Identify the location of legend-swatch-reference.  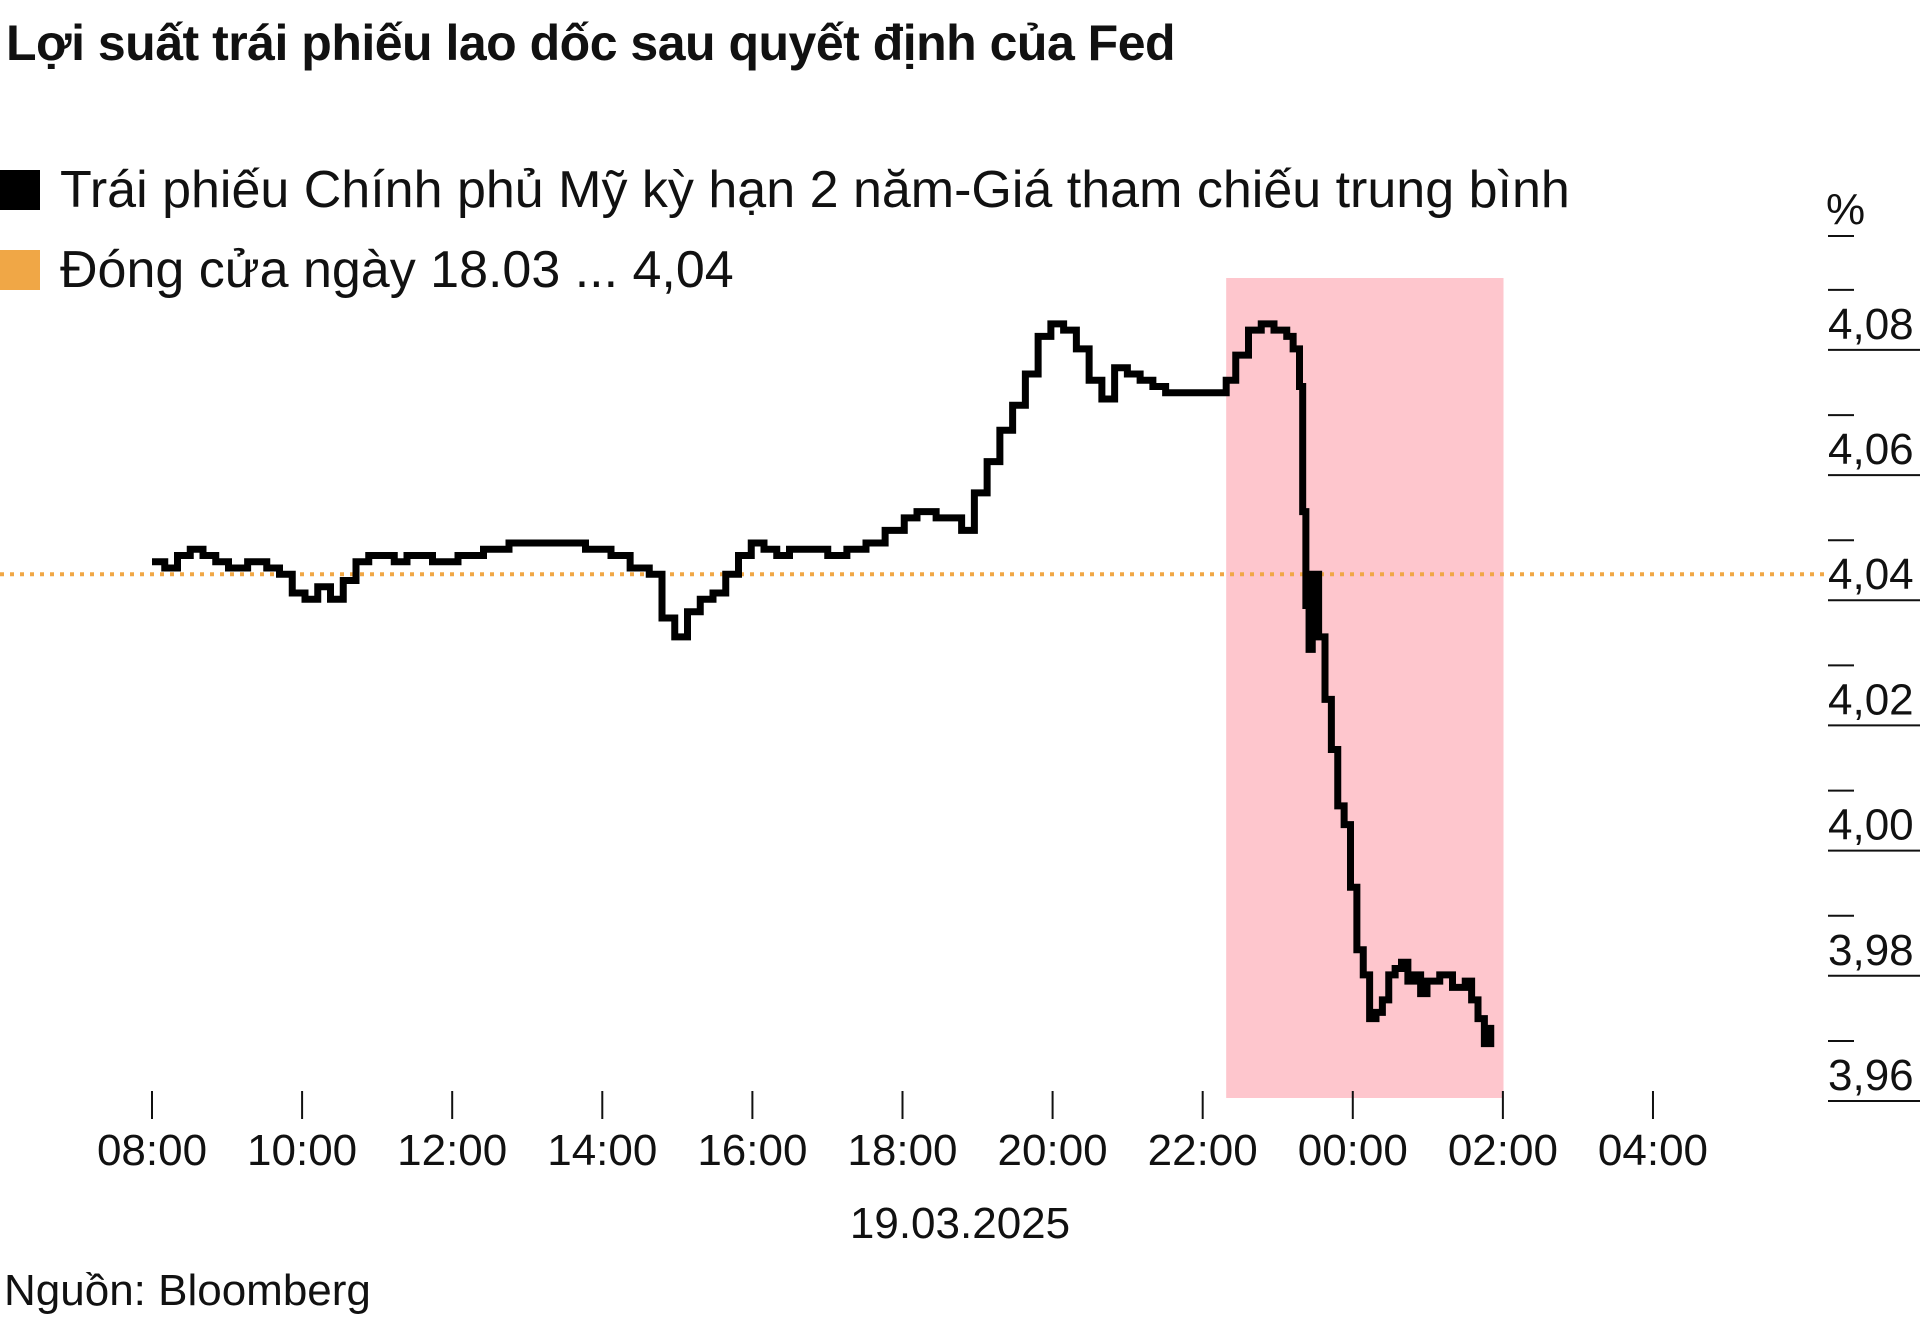
(20, 270).